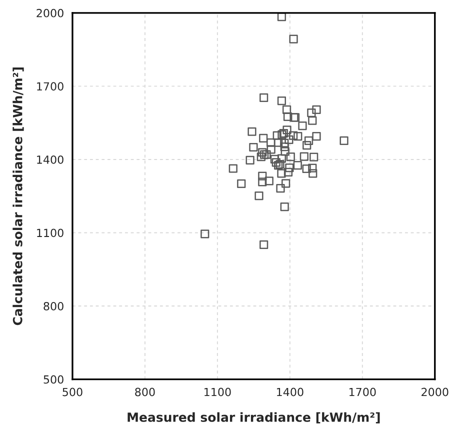 The width and height of the screenshot is (453, 431). I want to click on x-tick-label: 2000, so click(435, 392).